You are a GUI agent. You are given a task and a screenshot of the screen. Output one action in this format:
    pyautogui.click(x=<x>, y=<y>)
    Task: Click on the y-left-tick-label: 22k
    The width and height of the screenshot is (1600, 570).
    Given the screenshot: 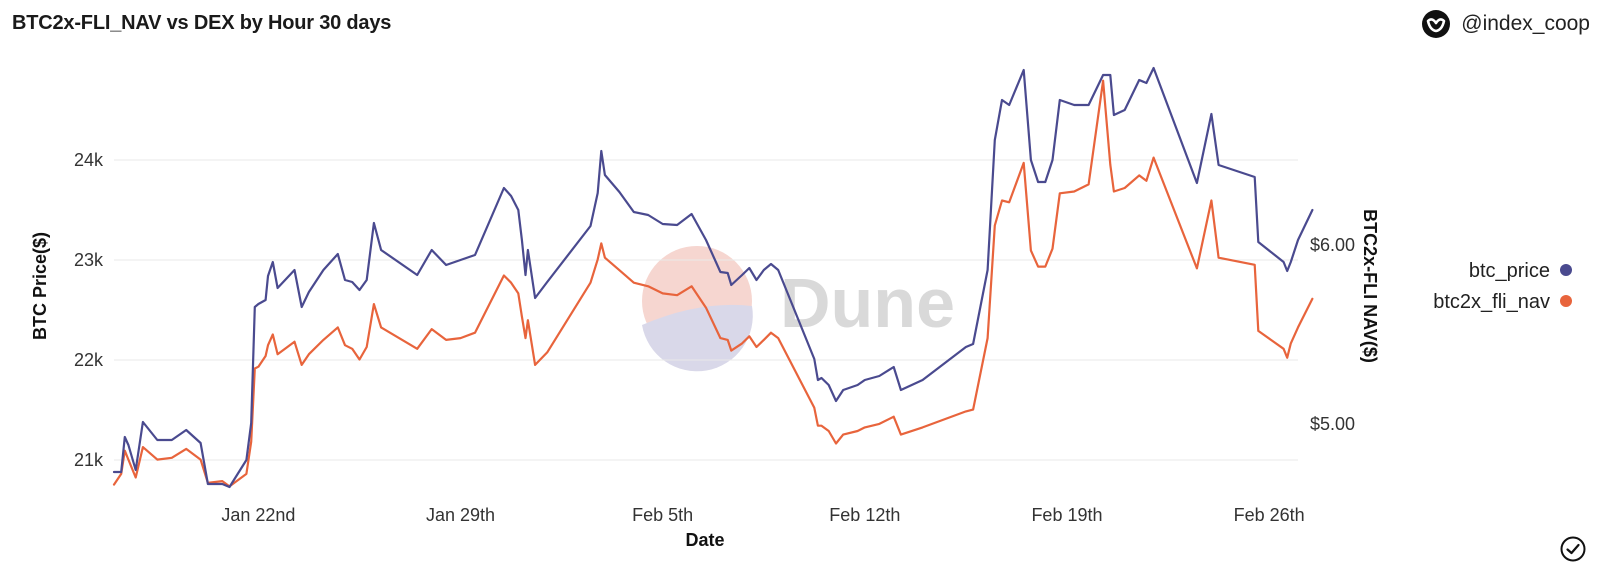 What is the action you would take?
    pyautogui.click(x=89, y=360)
    